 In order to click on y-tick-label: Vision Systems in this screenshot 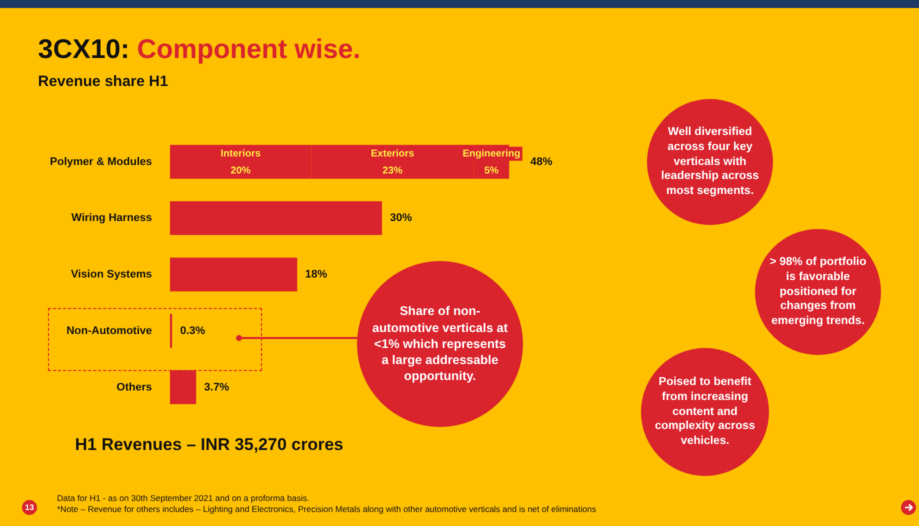, I will do `click(111, 274)`.